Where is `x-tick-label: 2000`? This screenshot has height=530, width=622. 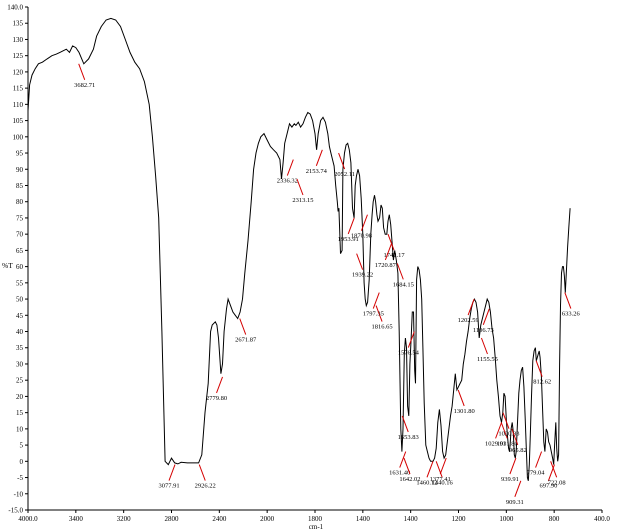 x-tick-label: 2000 is located at coordinates (267, 519).